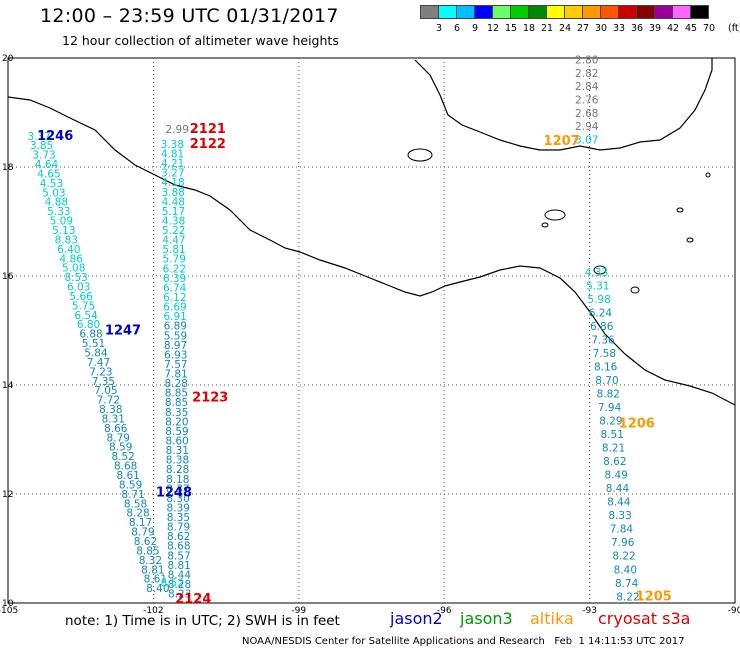 The width and height of the screenshot is (740, 650). I want to click on wave-height-value: 5.22, so click(173, 231).